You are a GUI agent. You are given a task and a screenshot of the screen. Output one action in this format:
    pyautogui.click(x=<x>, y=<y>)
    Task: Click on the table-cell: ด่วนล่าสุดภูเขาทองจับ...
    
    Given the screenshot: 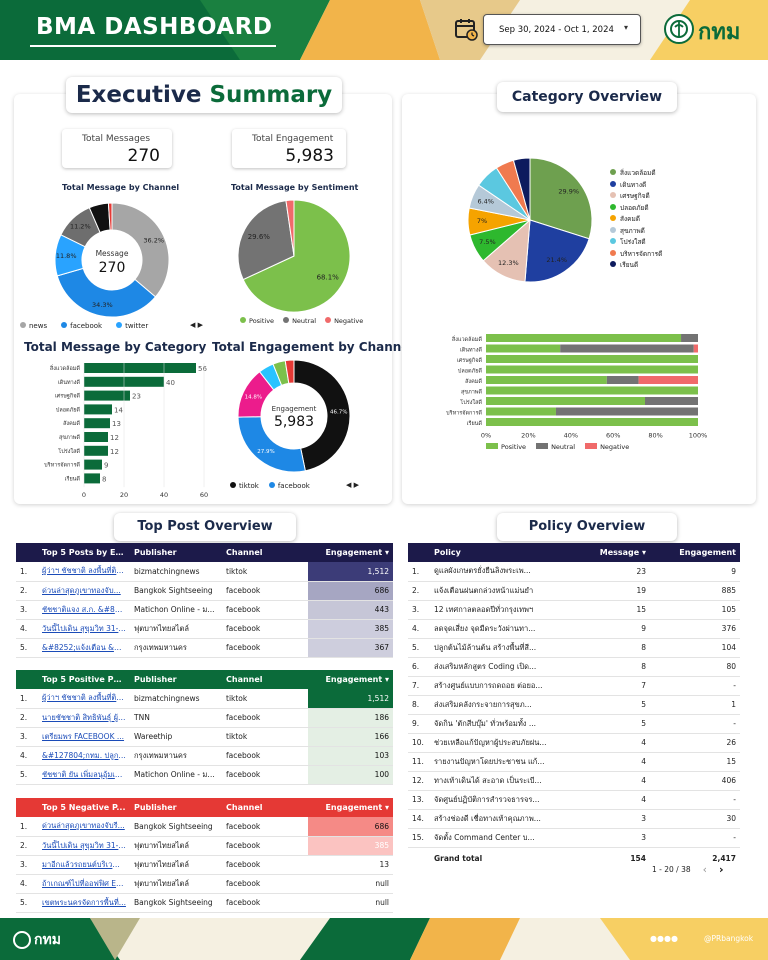 What is the action you would take?
    pyautogui.click(x=84, y=591)
    